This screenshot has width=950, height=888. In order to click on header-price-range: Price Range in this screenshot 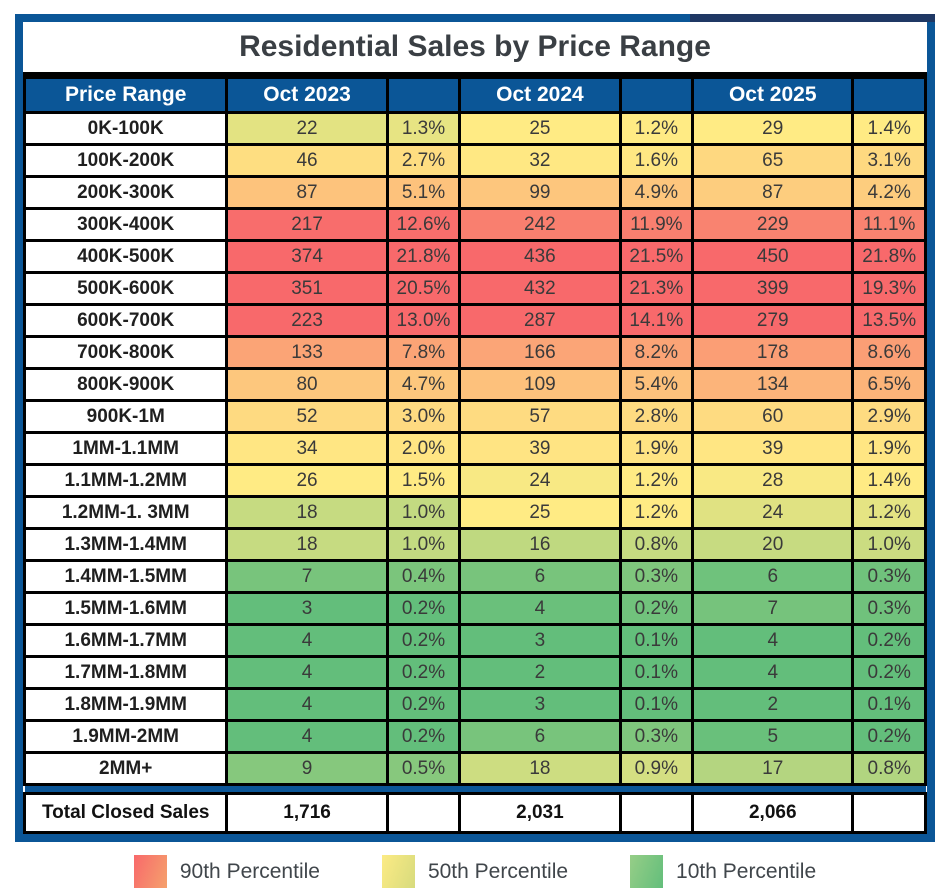, I will do `click(125, 95)`.